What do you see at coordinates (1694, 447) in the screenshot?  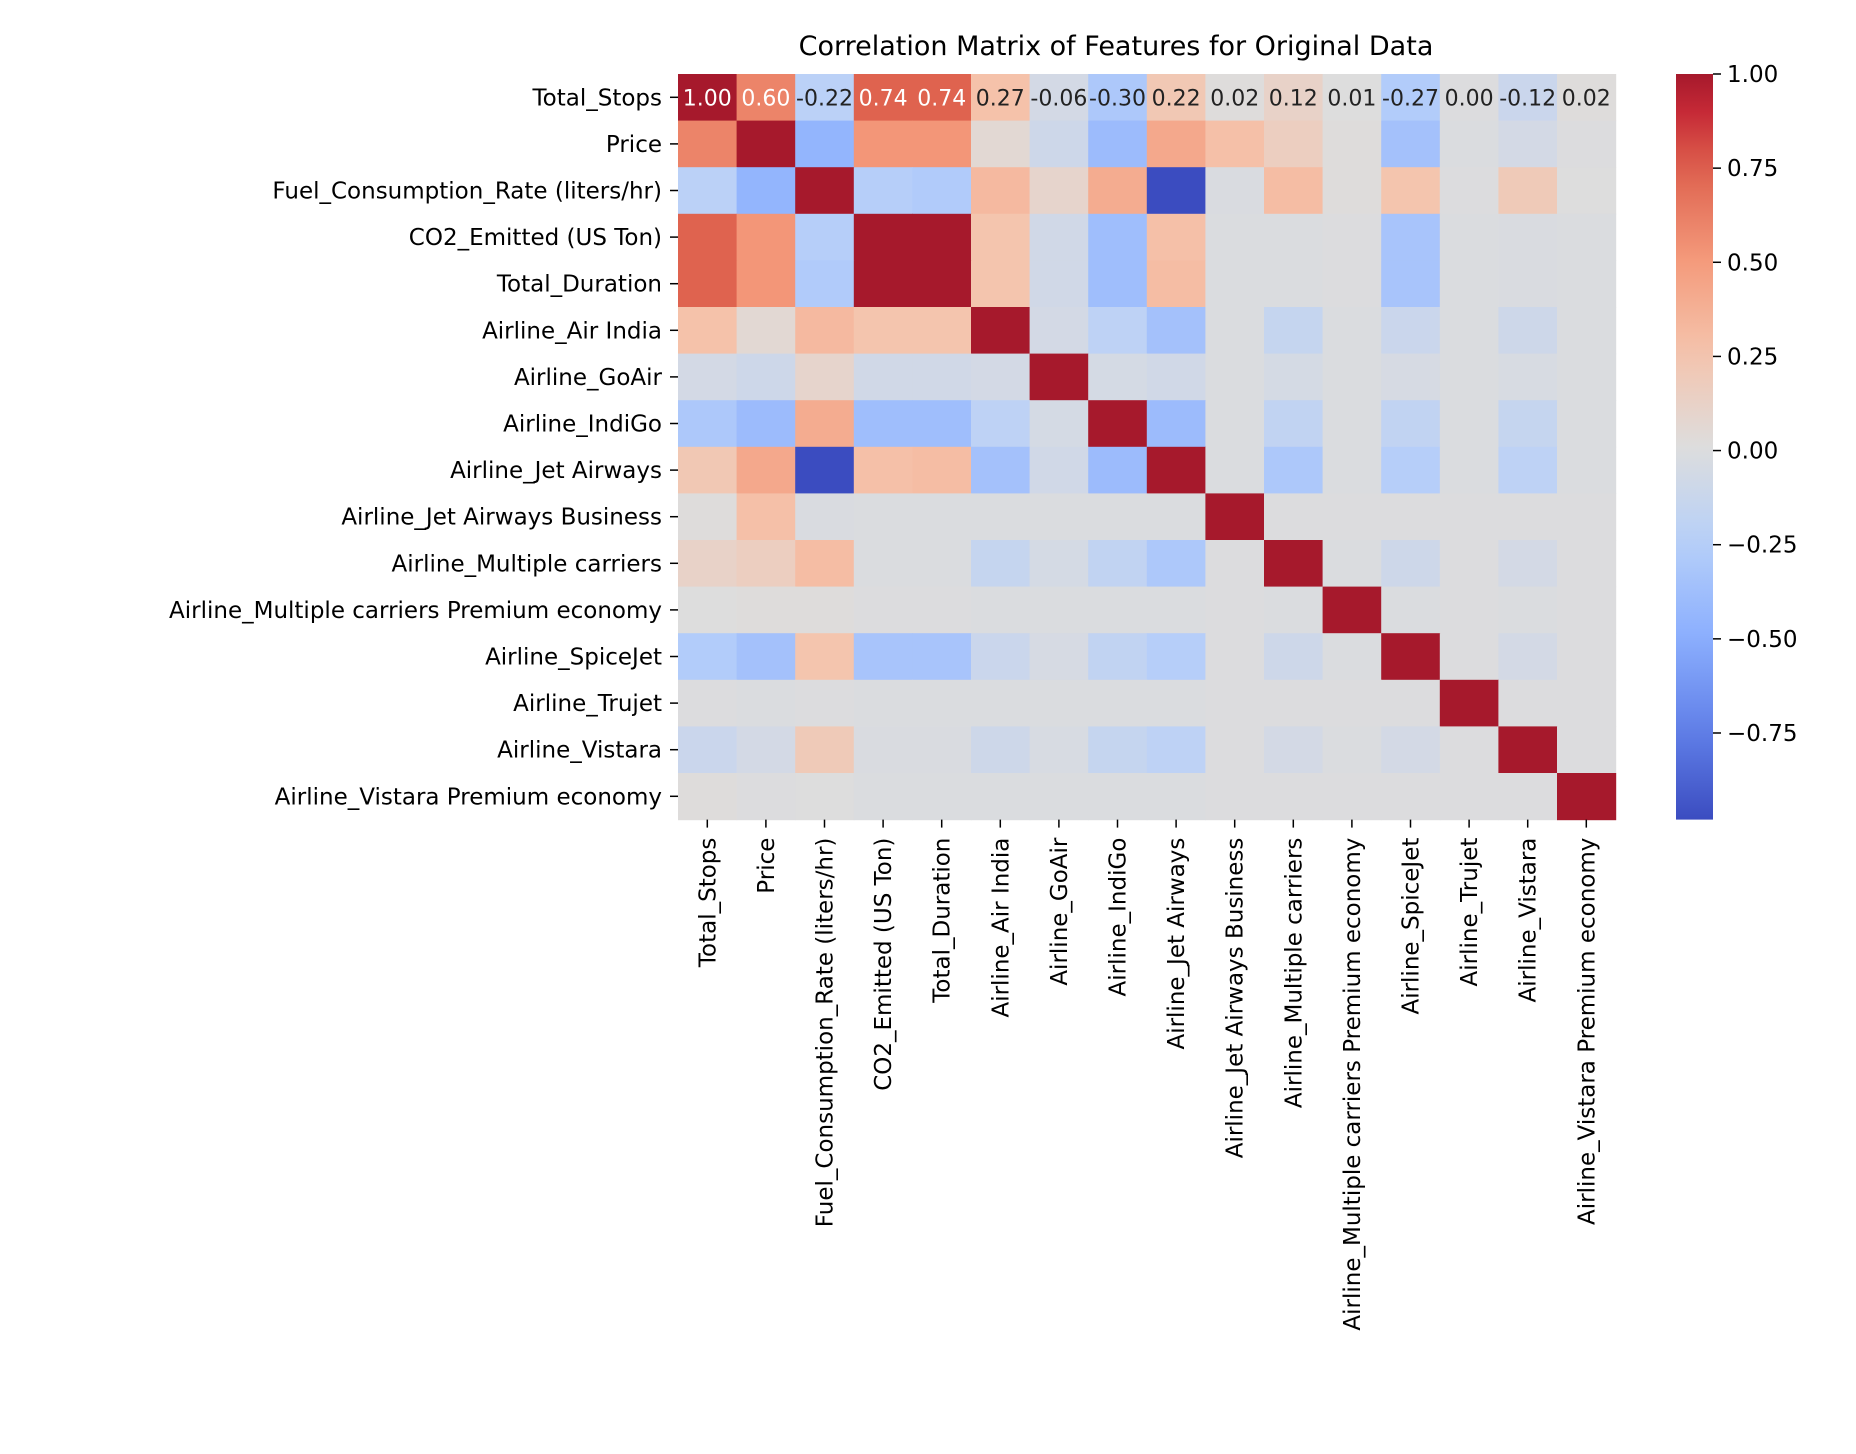 I see `colorbar-gradient` at bounding box center [1694, 447].